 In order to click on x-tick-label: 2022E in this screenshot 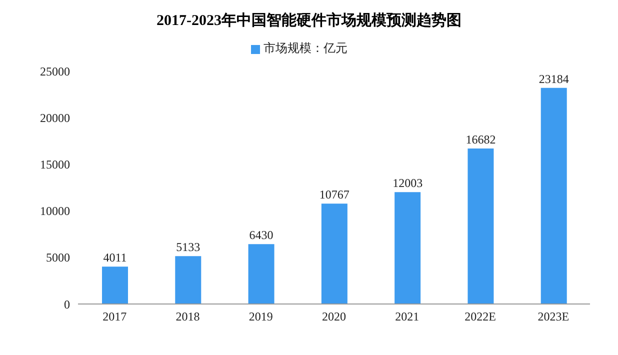, I will do `click(480, 317)`.